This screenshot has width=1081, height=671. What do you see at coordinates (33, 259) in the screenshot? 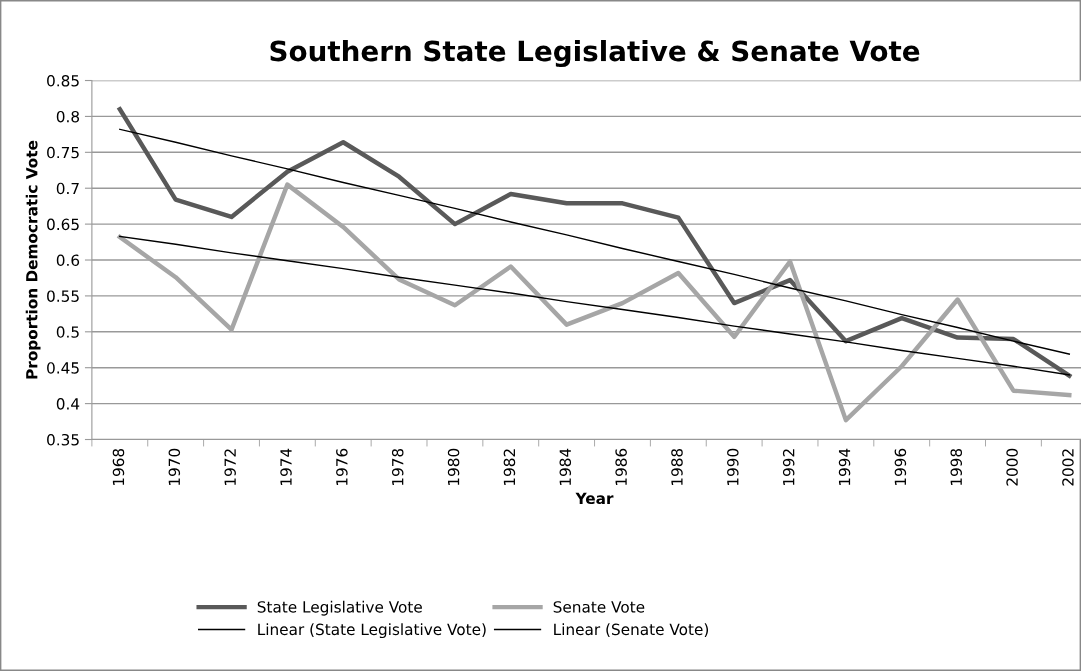
I see `y-axis-title: Proportion Democratic Vote` at bounding box center [33, 259].